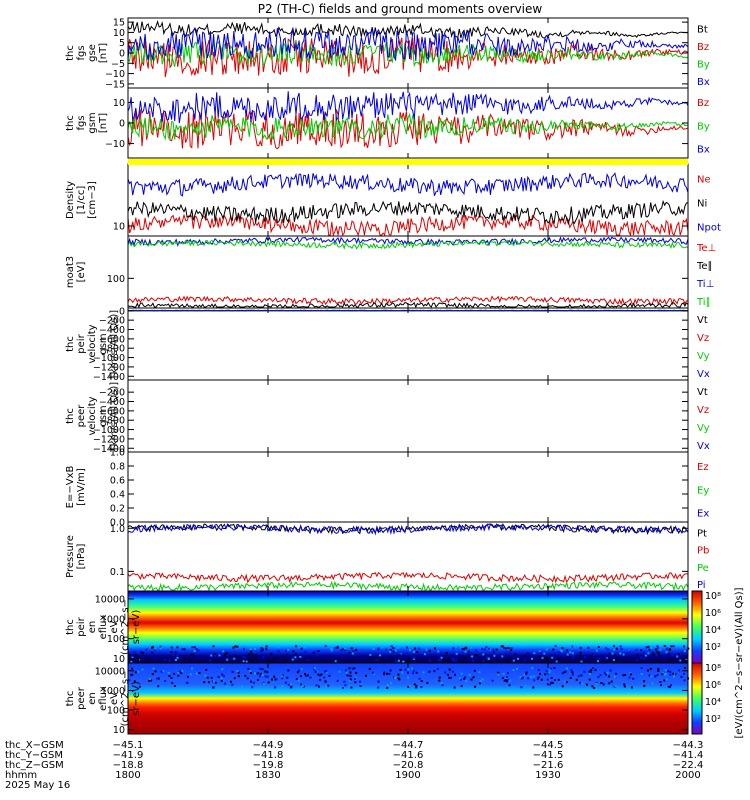  Describe the element at coordinates (704, 179) in the screenshot. I see `legend-Ne: Ne` at that location.